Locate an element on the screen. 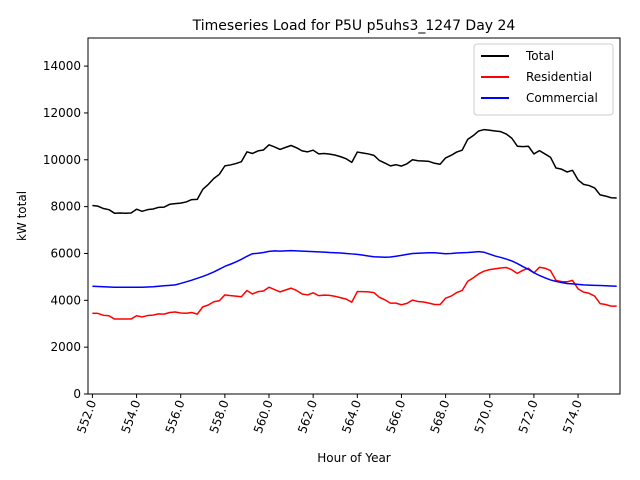  y-tick-label: 0 is located at coordinates (77, 394).